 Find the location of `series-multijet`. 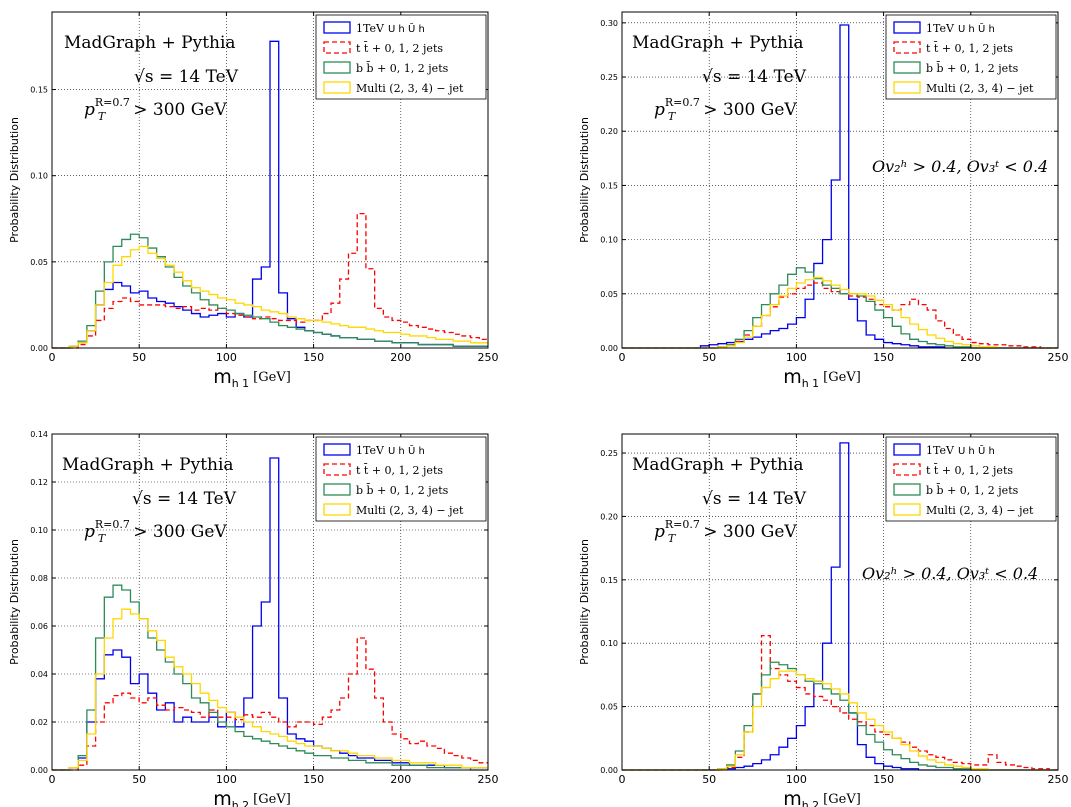

series-multijet is located at coordinates (270, 297).